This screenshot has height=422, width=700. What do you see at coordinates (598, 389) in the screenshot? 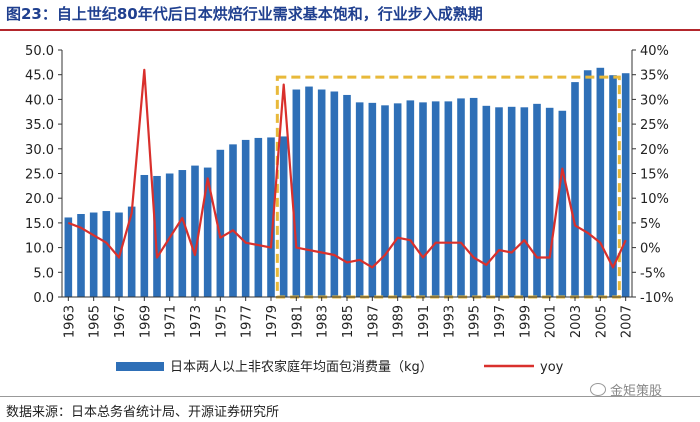
I see `wechat-icon` at bounding box center [598, 389].